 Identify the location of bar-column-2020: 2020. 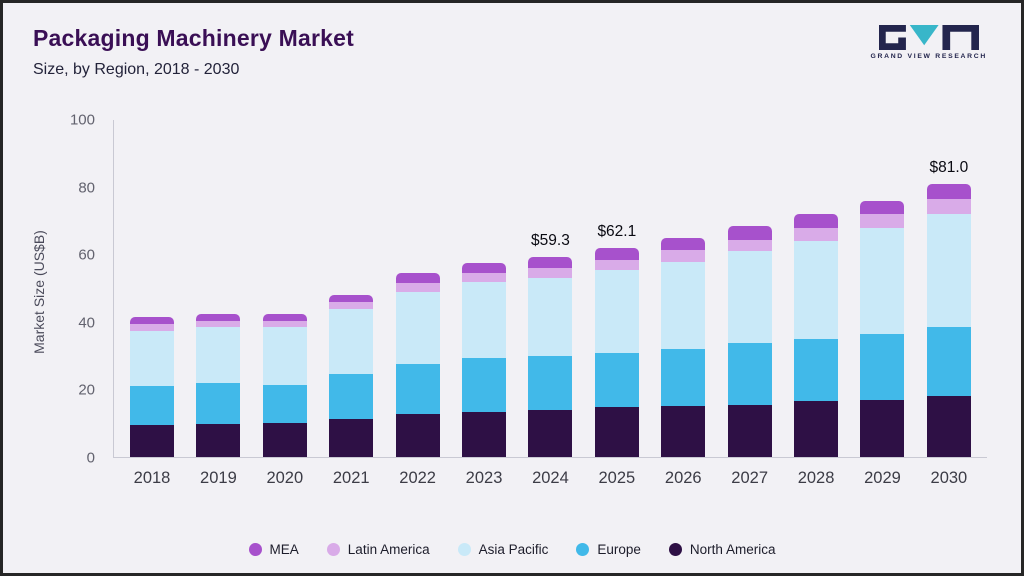
(284, 303).